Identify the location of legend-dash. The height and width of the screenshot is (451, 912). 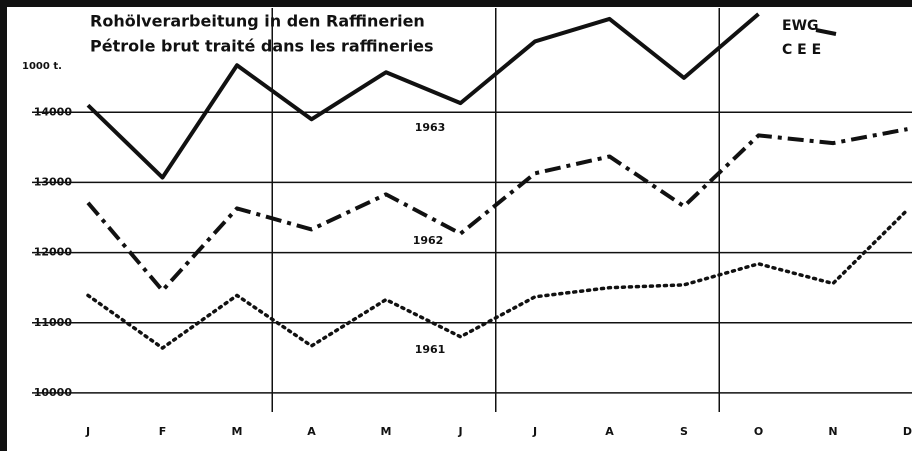
(826, 32).